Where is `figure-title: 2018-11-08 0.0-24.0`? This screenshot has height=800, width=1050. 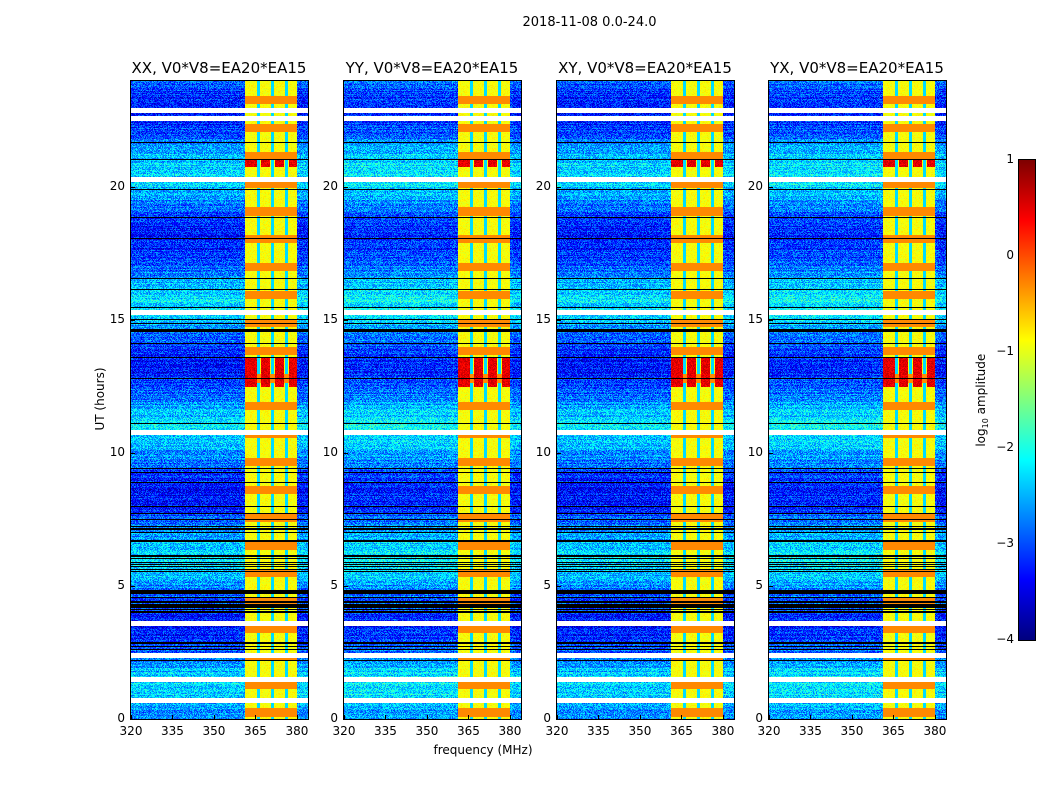
figure-title: 2018-11-08 0.0-24.0 is located at coordinates (589, 22).